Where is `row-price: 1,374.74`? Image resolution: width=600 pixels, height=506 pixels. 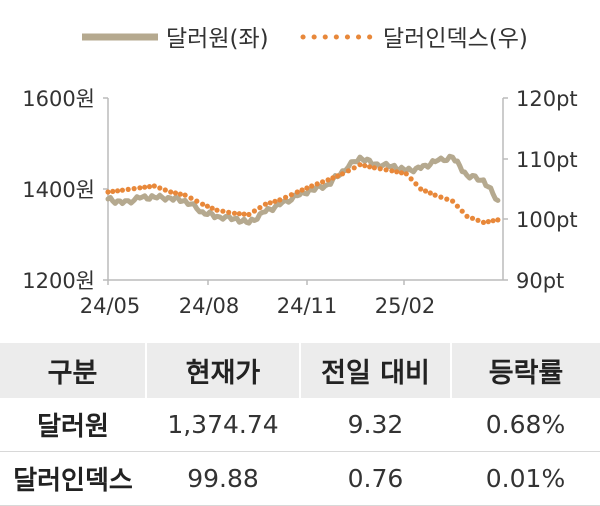
row-price: 1,374.74 is located at coordinates (223, 424).